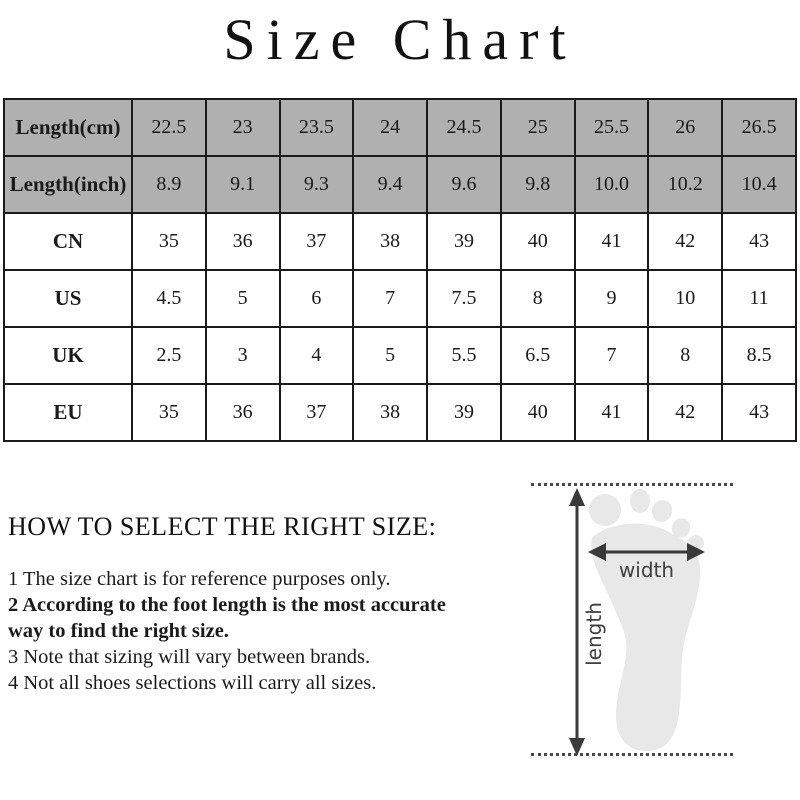 This screenshot has width=800, height=800. Describe the element at coordinates (632, 484) in the screenshot. I see `dotted-line-top` at that location.